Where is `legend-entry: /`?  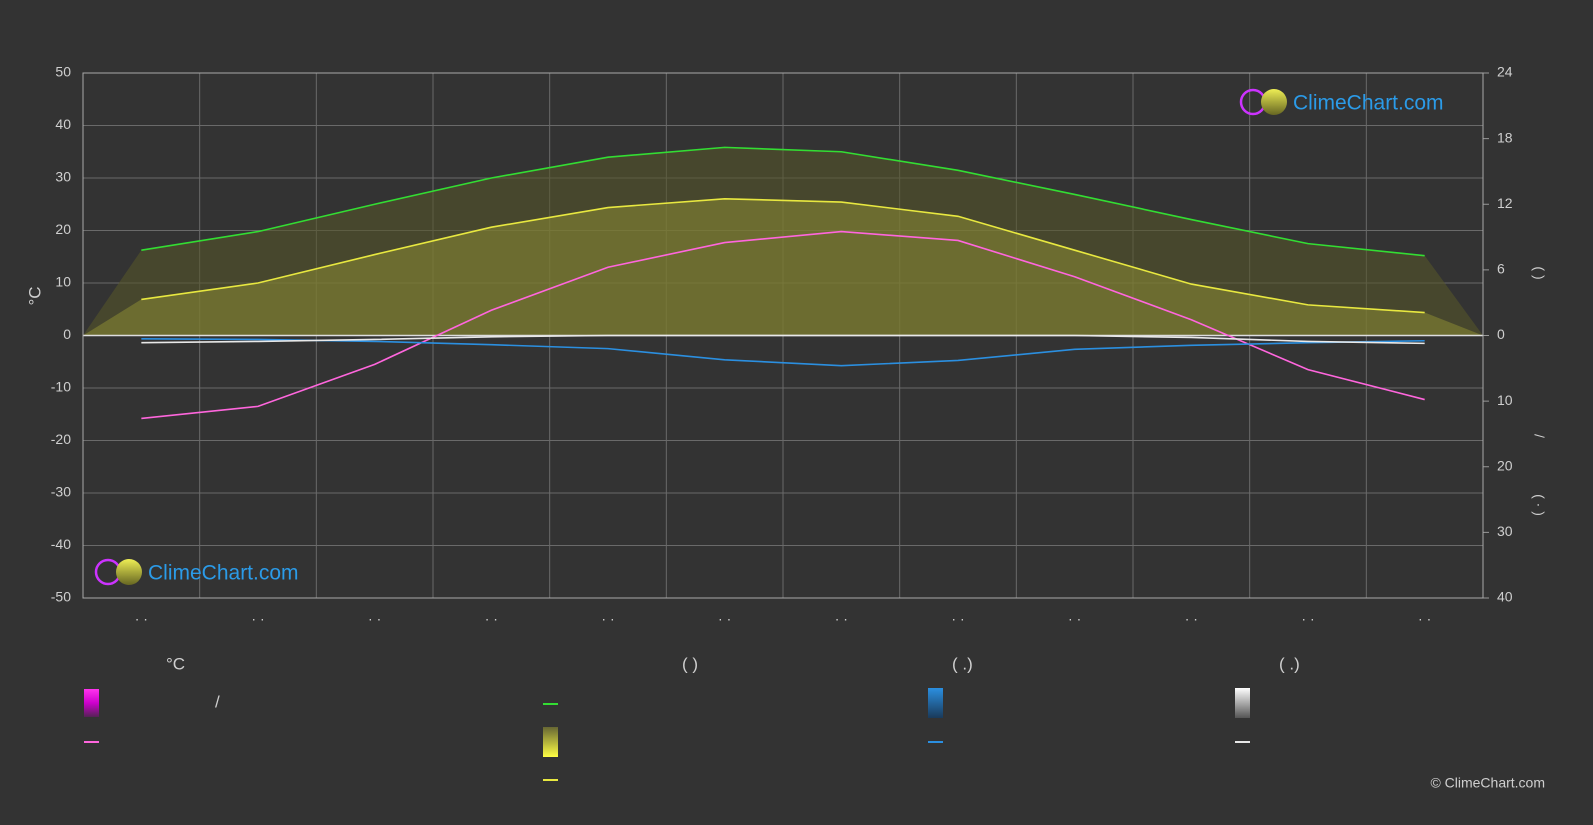
legend-entry: / is located at coordinates (217, 701).